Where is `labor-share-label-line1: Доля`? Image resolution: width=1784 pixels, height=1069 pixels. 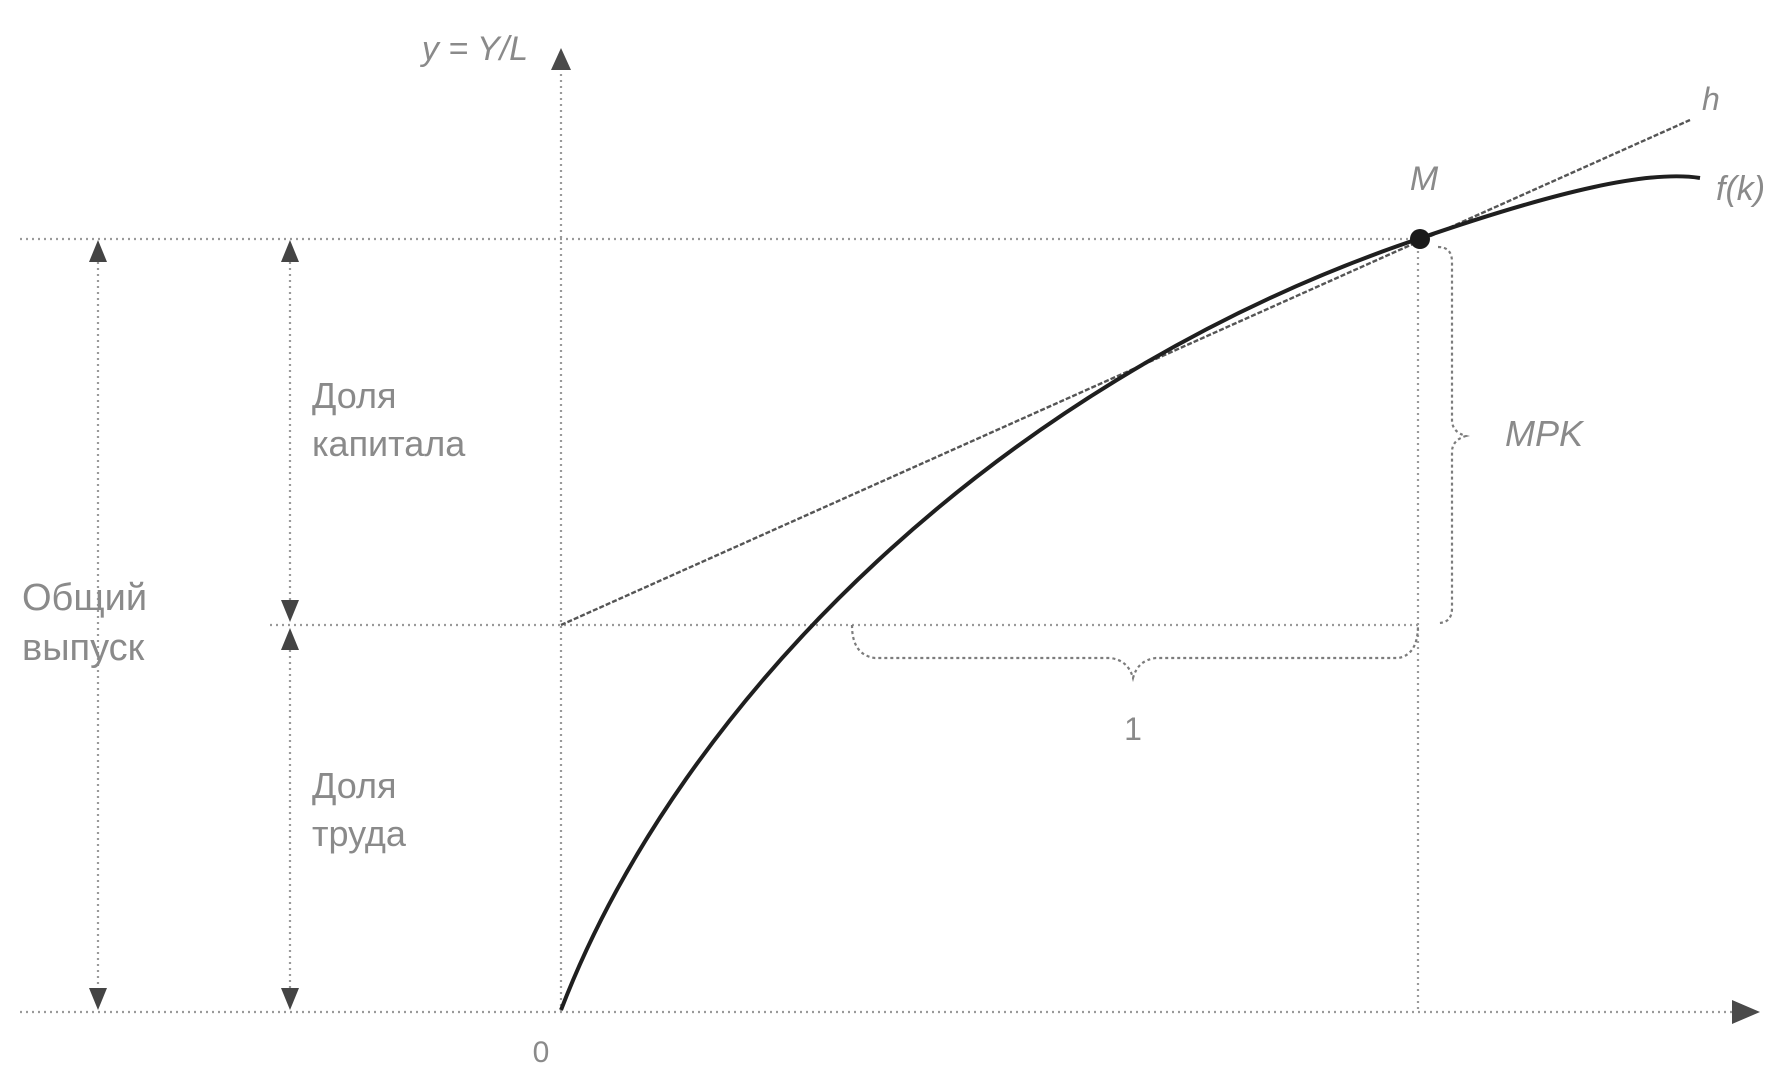
labor-share-label-line1: Доля is located at coordinates (354, 785).